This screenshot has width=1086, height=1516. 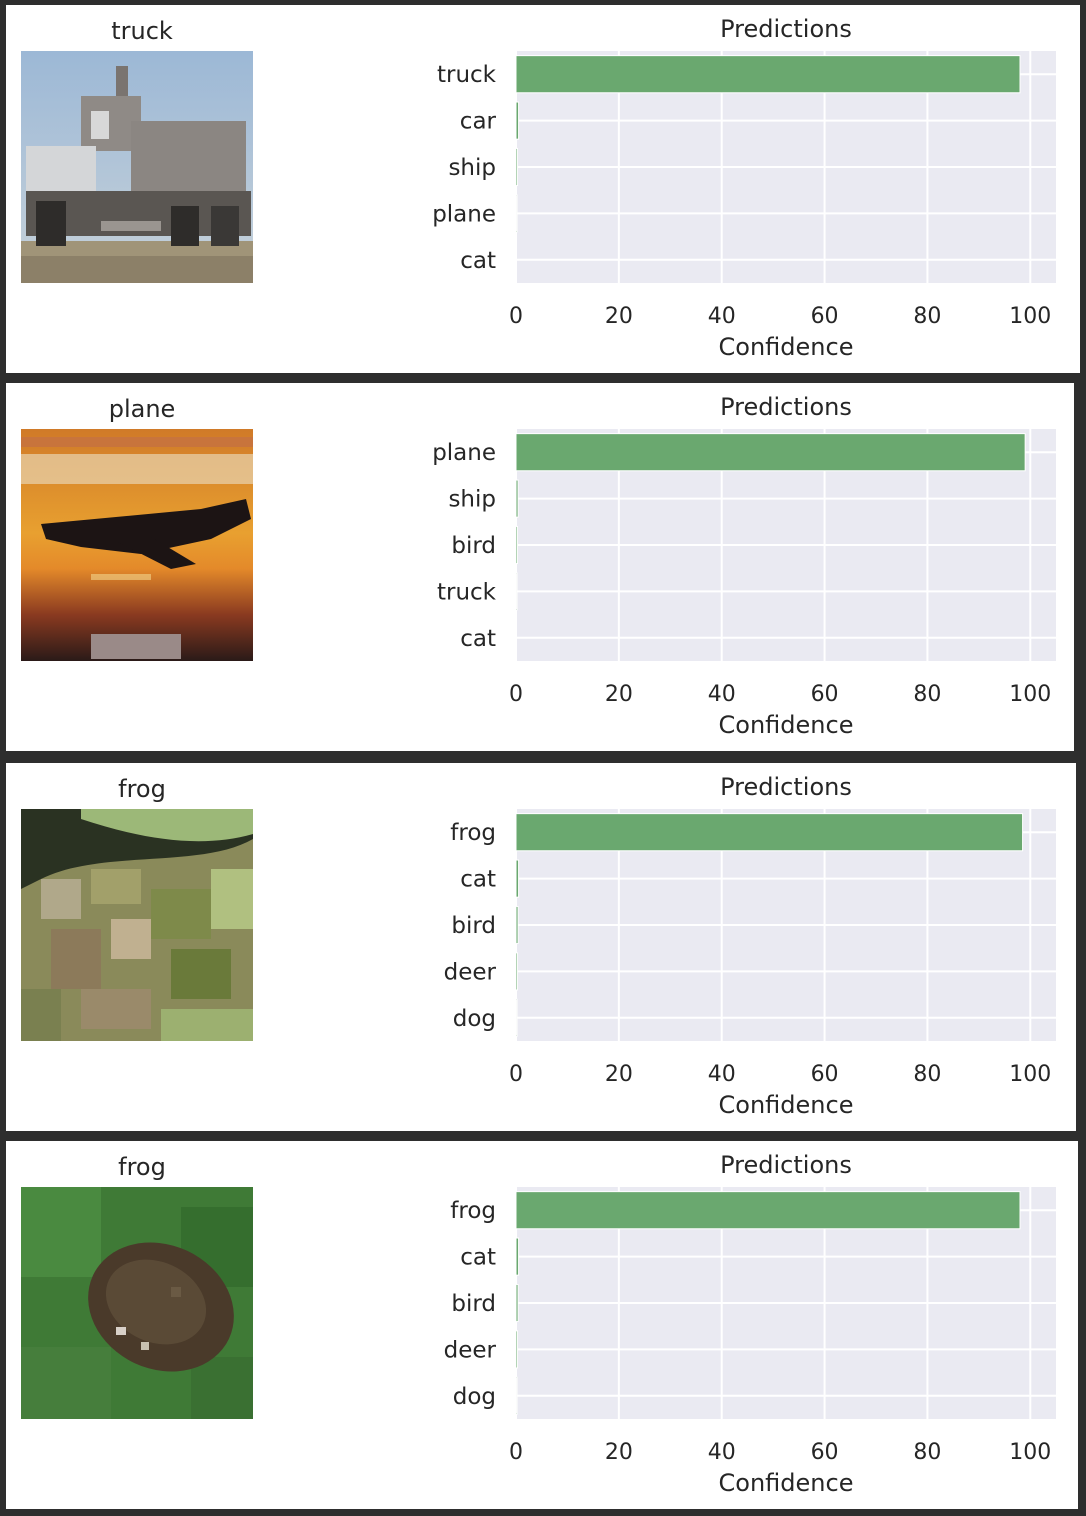 What do you see at coordinates (137, 545) in the screenshot?
I see `input-image-plane` at bounding box center [137, 545].